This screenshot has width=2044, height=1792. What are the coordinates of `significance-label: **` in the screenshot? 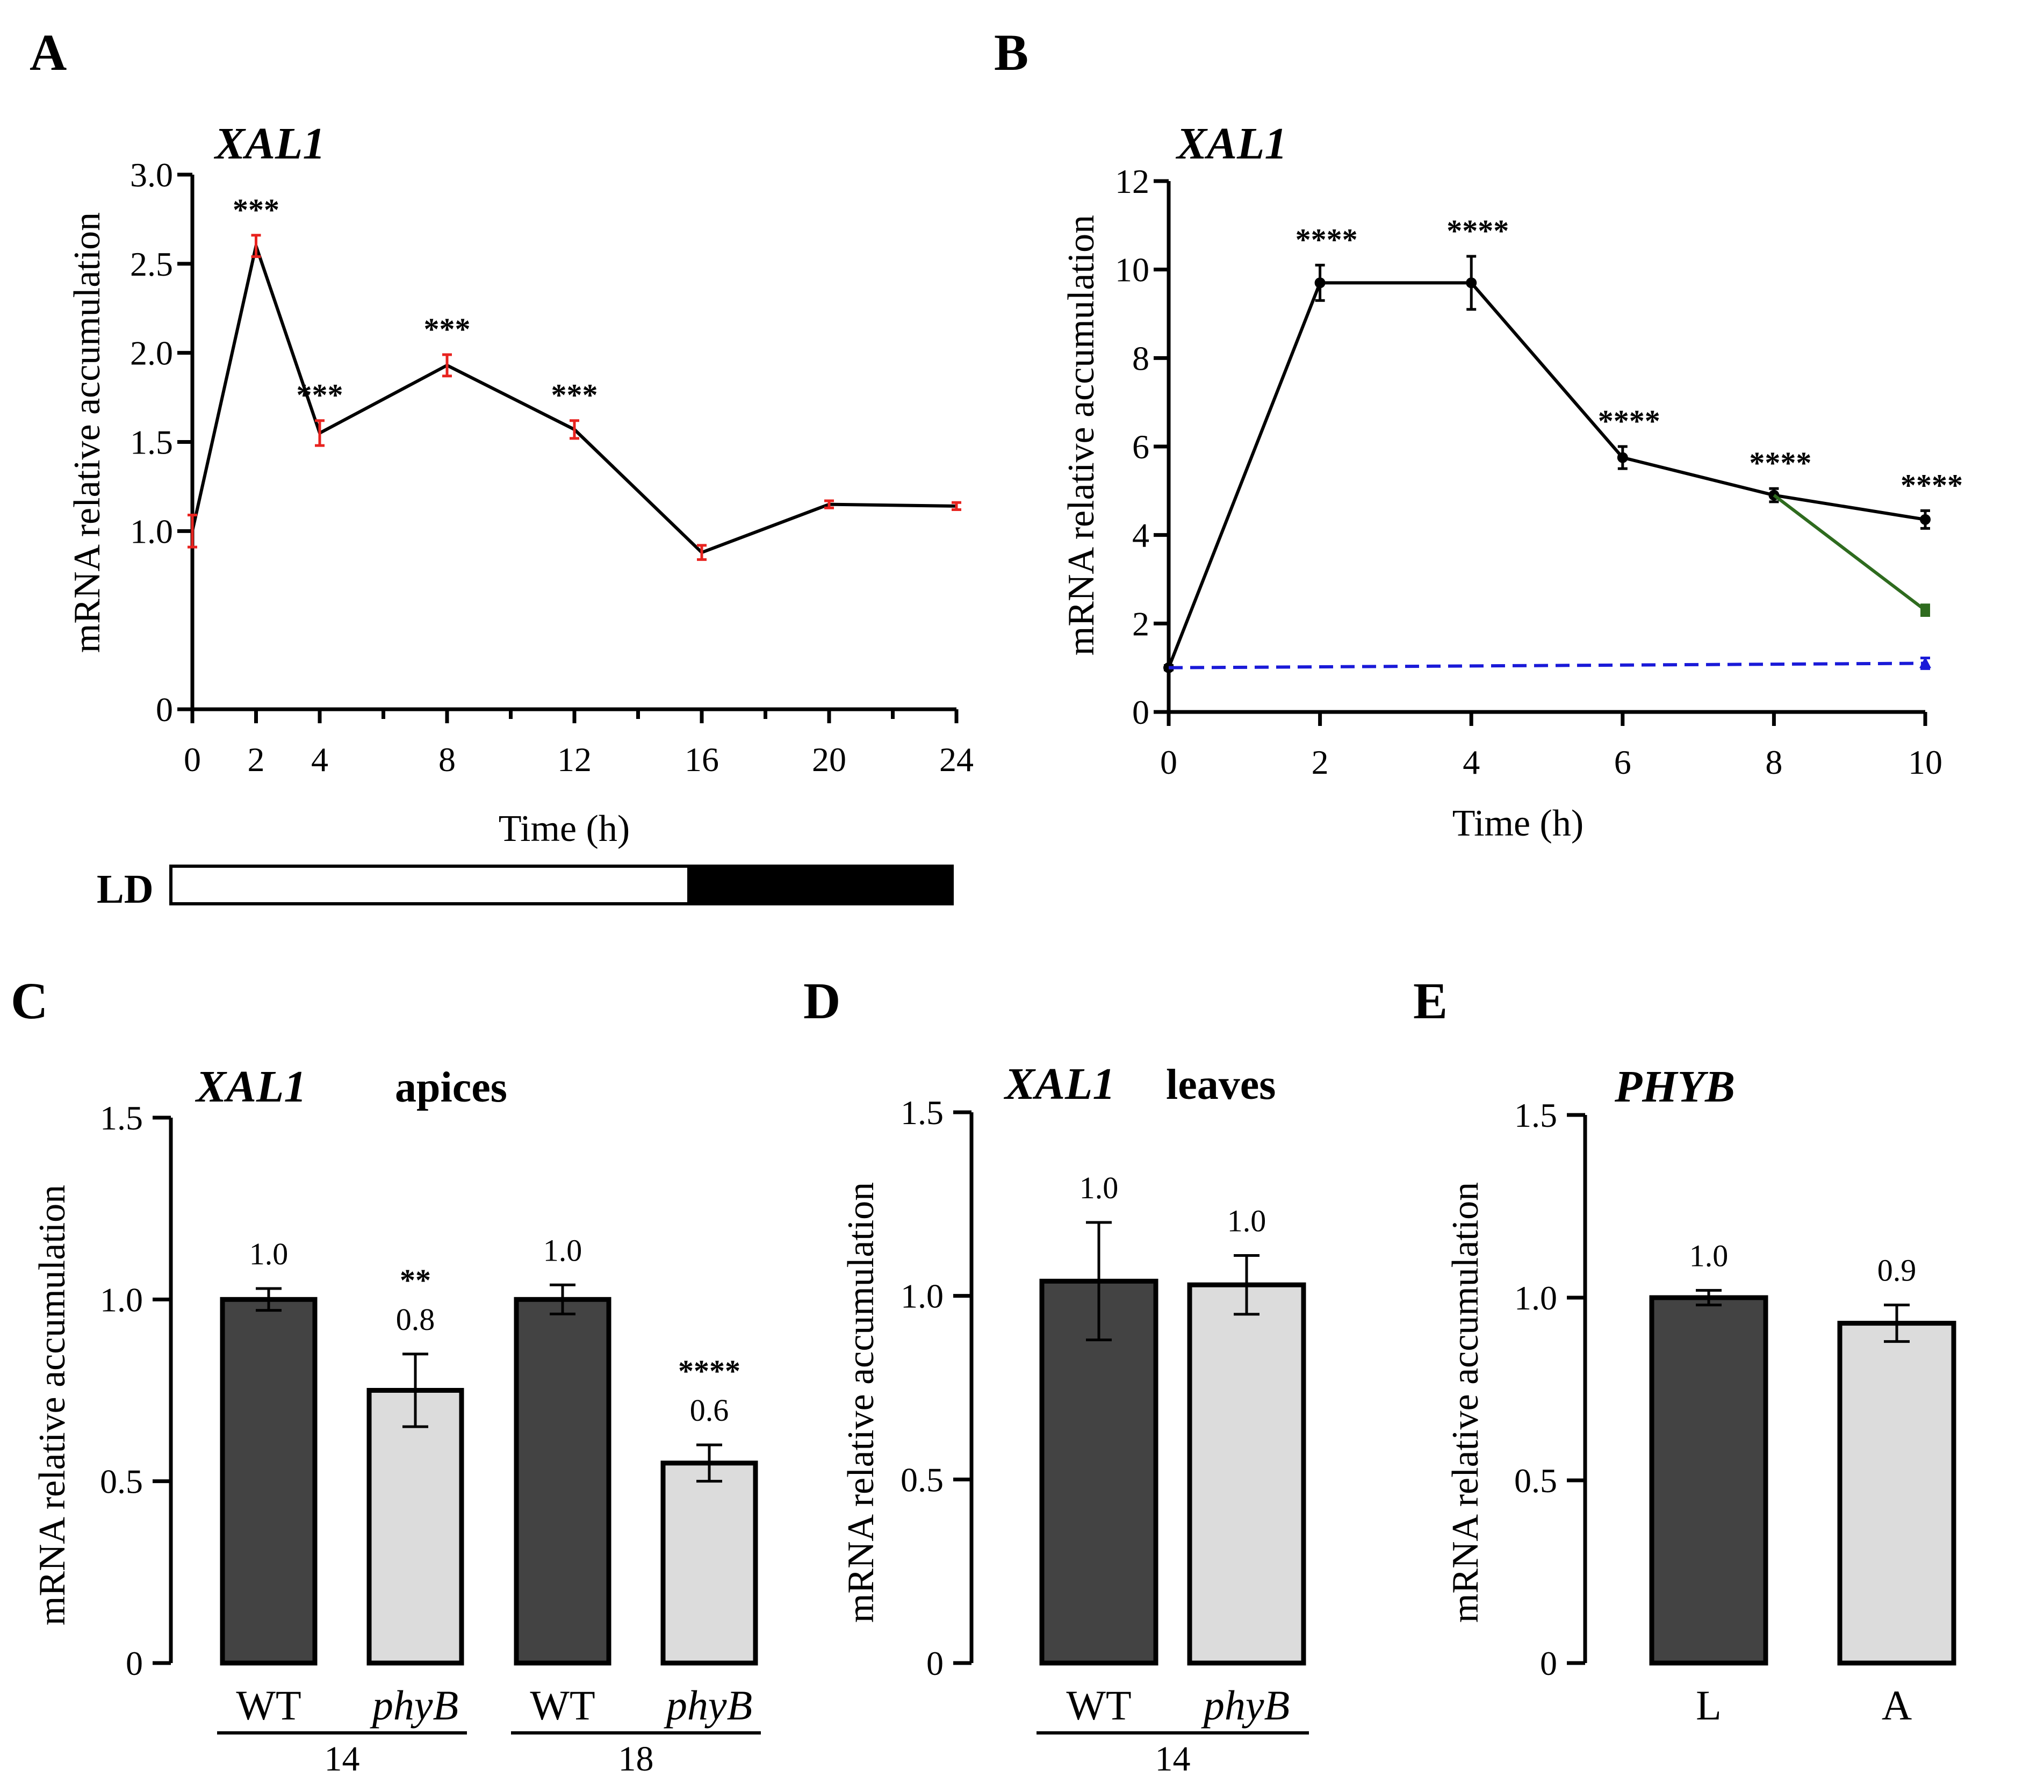 It's located at (415, 1280).